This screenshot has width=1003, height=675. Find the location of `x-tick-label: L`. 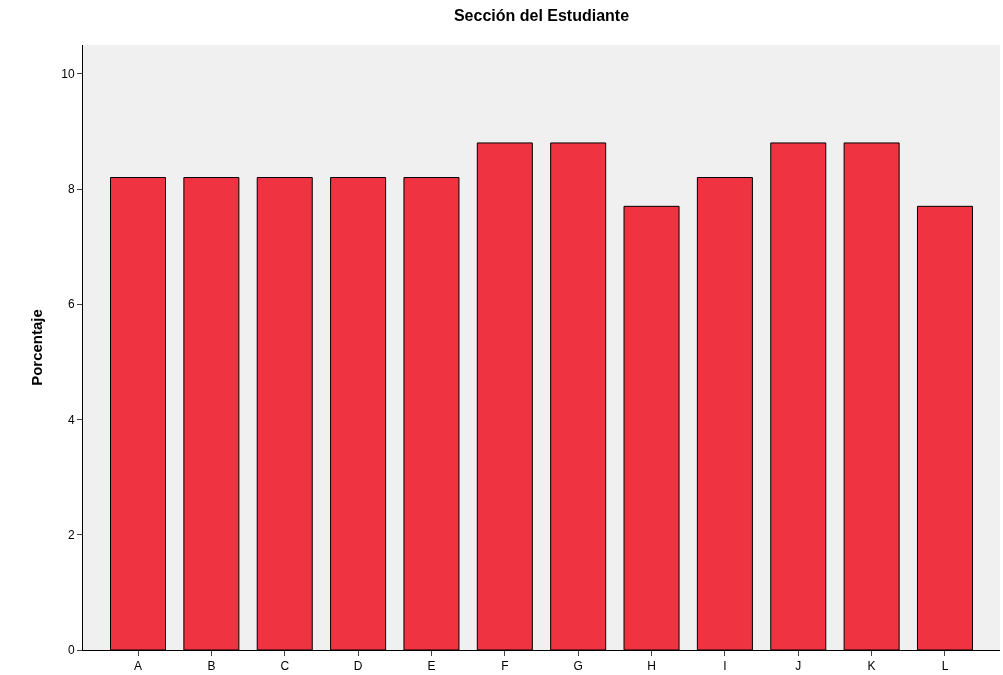

x-tick-label: L is located at coordinates (945, 666).